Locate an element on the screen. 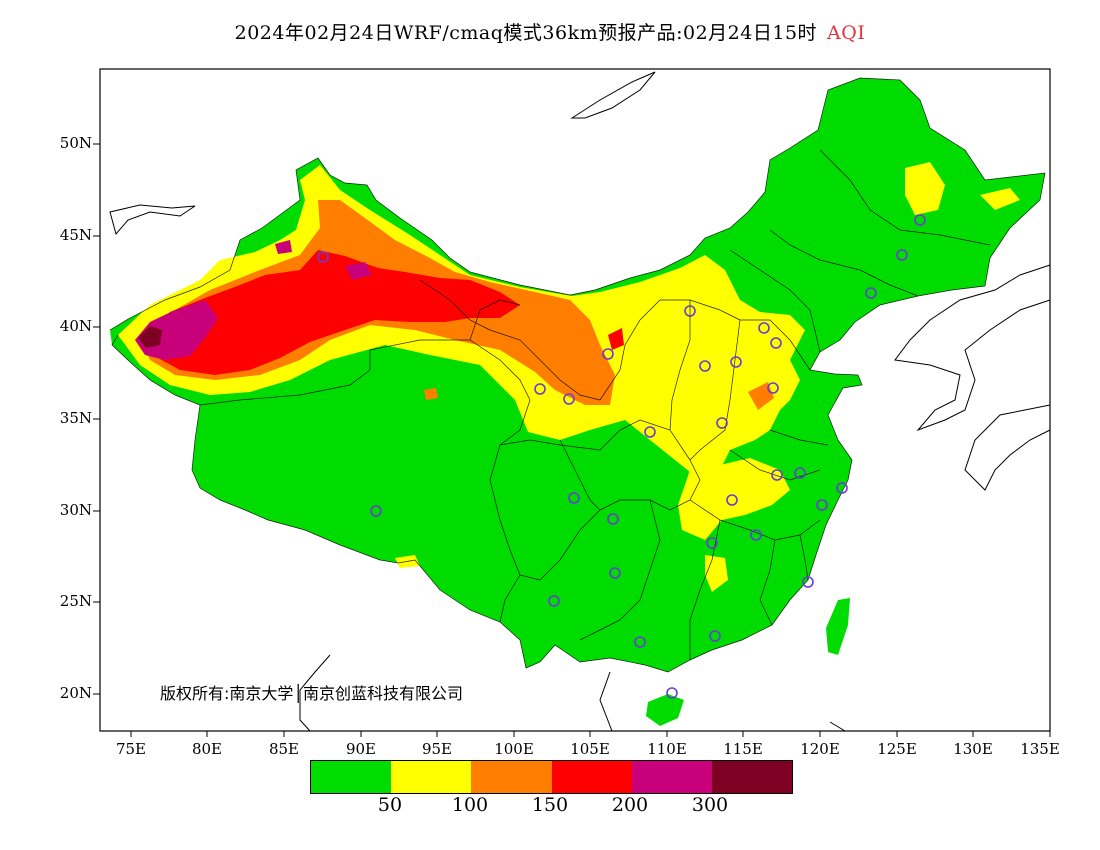 This screenshot has width=1100, height=850. x-tick-label: 135E is located at coordinates (1040, 749).